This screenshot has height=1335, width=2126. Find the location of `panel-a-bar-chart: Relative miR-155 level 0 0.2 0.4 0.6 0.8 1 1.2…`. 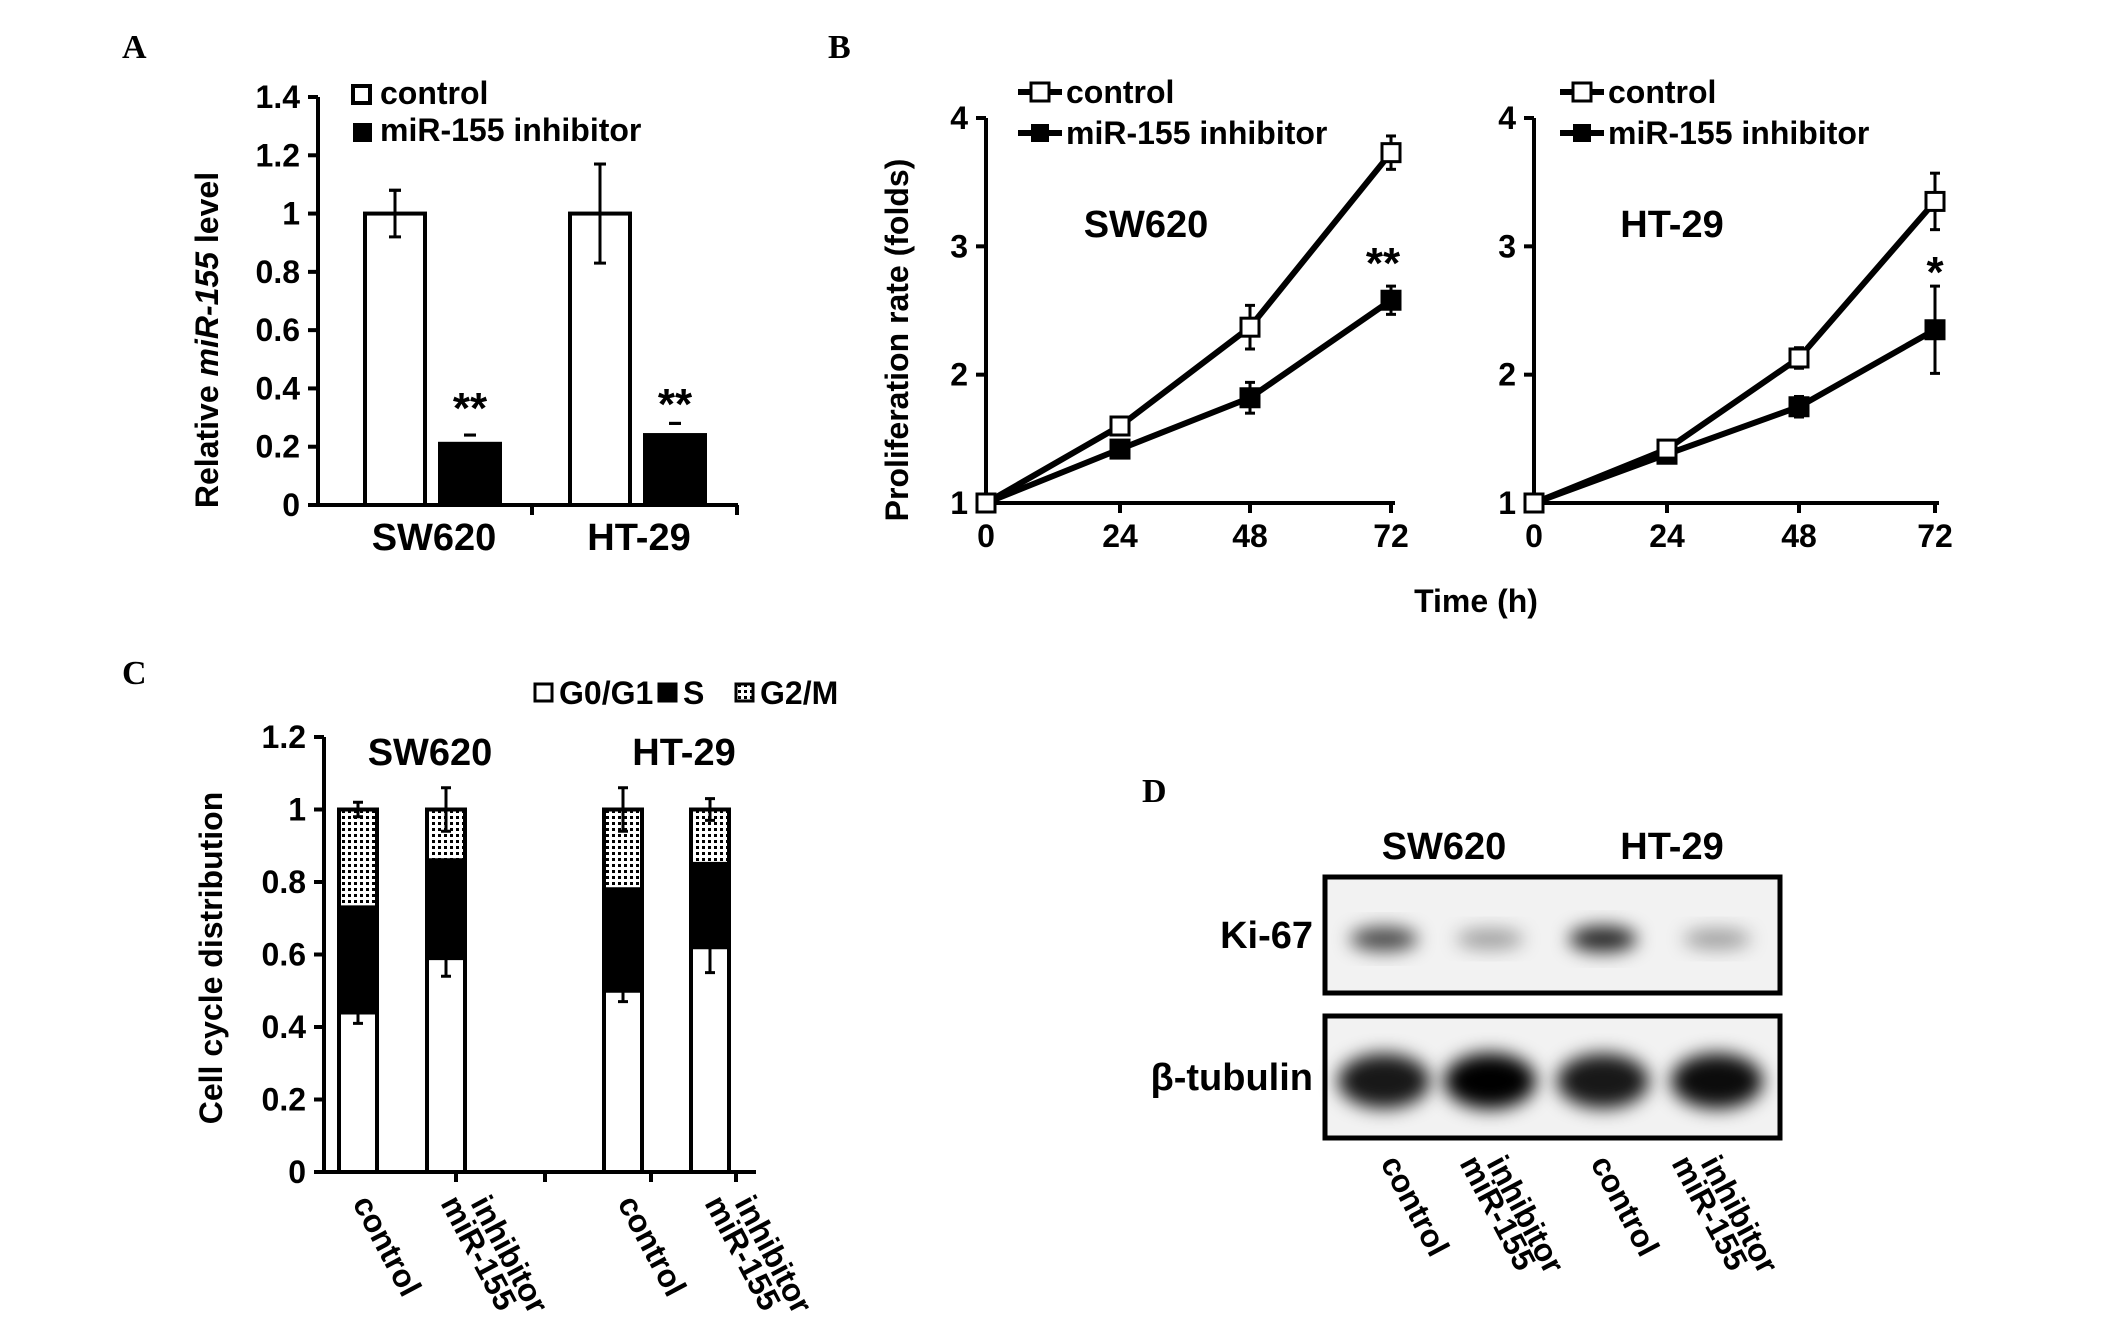

panel-a-bar-chart: Relative miR-155 level 0 0.2 0.4 0.6 0.8 1 1.2… is located at coordinates (464, 317).